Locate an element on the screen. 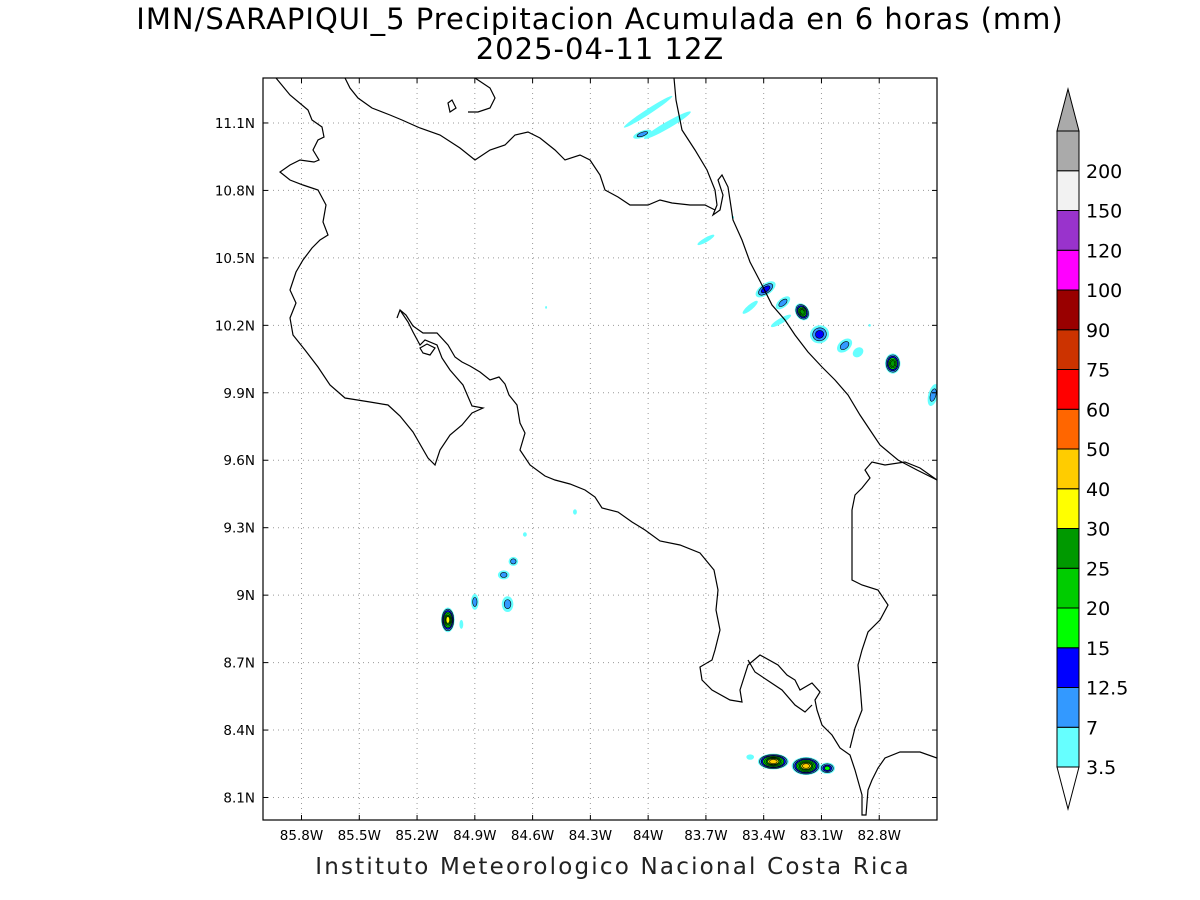  x-tick-label: 83.1W is located at coordinates (821, 836).